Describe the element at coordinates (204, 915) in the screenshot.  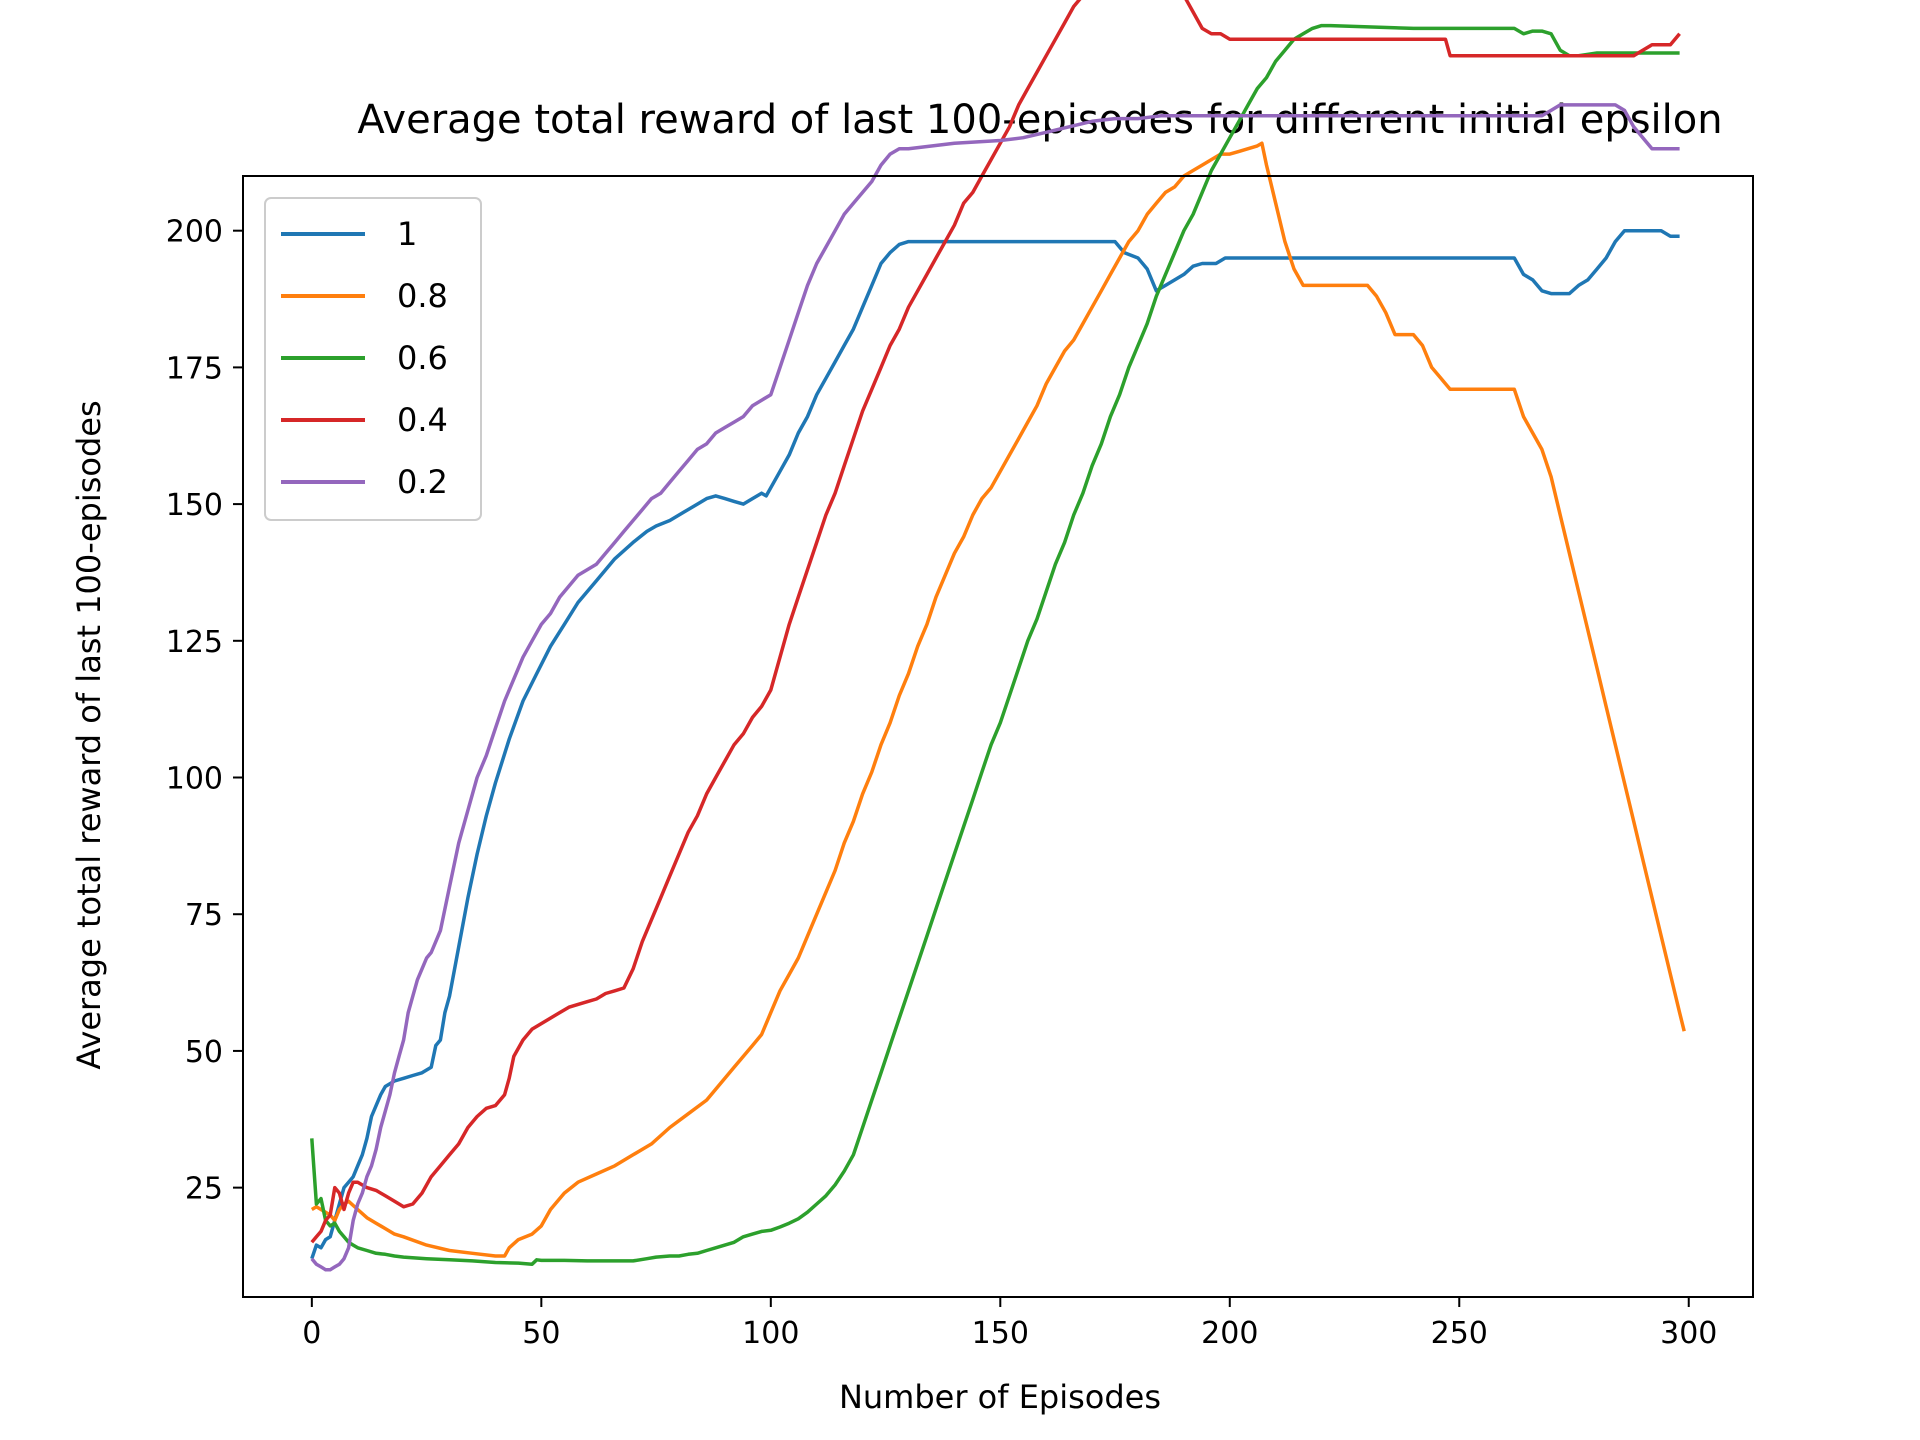
I see `y-tick-label-75: 75` at that location.